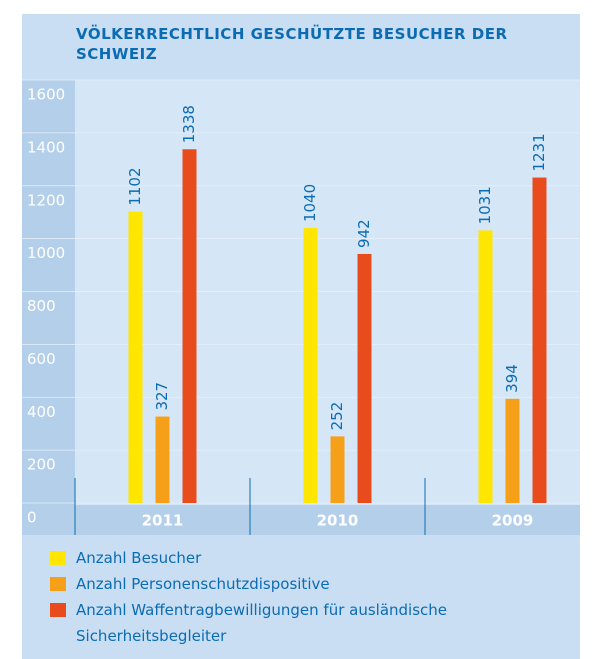  I want to click on y-tick-label: 1200, so click(46, 200).